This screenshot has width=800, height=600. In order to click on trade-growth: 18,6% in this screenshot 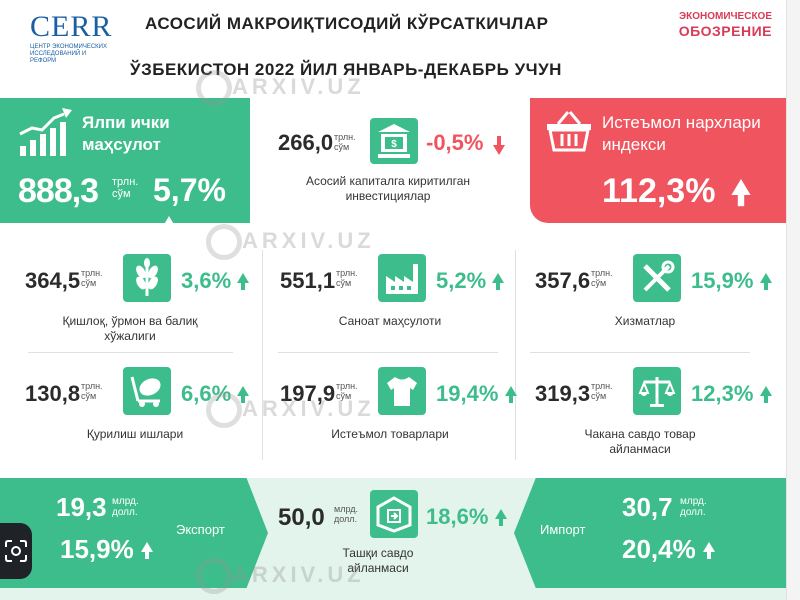, I will do `click(466, 517)`.